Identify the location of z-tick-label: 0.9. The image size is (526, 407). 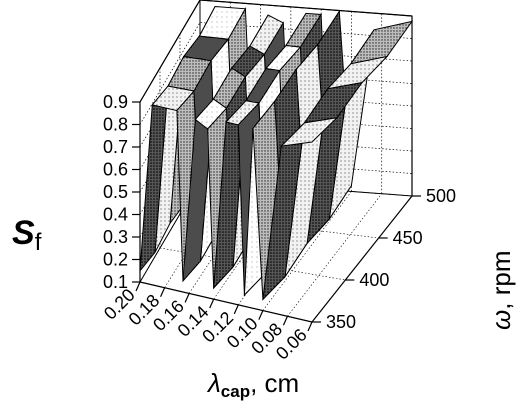
(115, 102).